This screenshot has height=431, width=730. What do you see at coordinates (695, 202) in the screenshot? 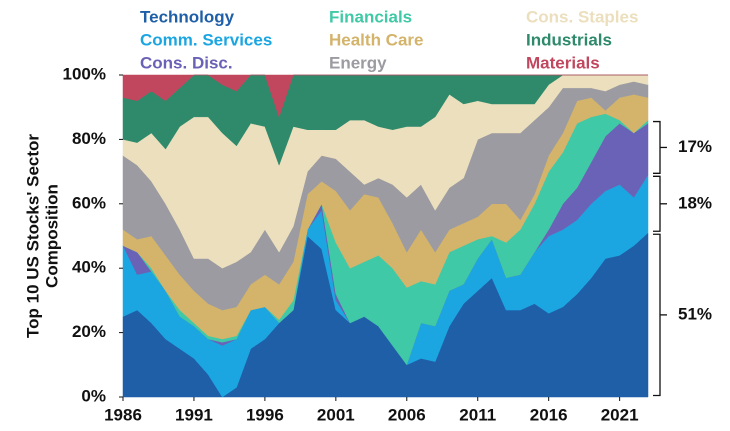
I see `annotation: 18%` at bounding box center [695, 202].